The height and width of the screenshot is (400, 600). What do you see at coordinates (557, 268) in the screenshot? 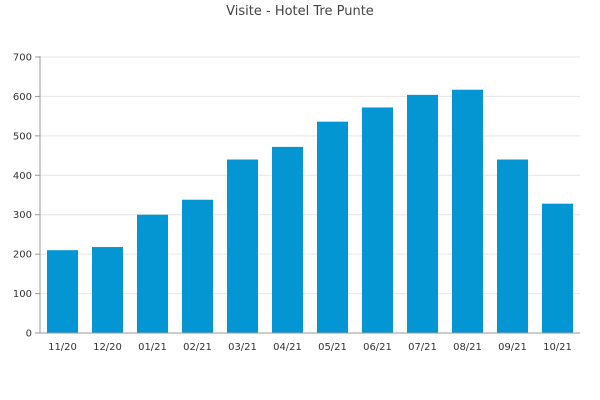
I see `bar-10/21` at bounding box center [557, 268].